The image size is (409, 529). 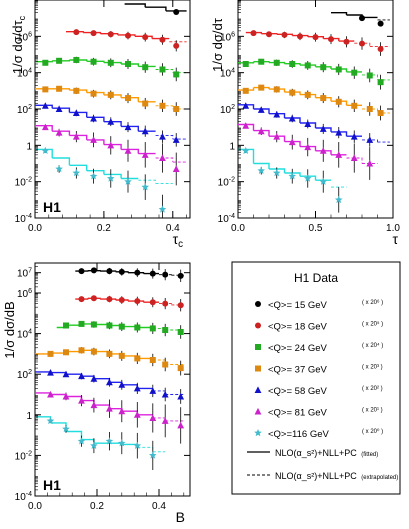 I want to click on x-tick-label: 0.0, so click(x=35, y=506).